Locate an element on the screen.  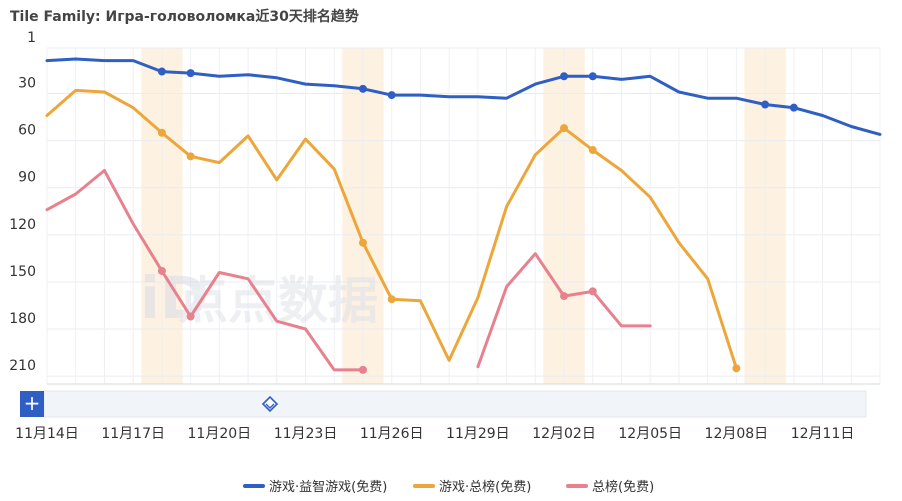
legend: 游戏·益智游戏(免费) 游戏·总榜(免费) 总榜(免费) is located at coordinates (449, 487).